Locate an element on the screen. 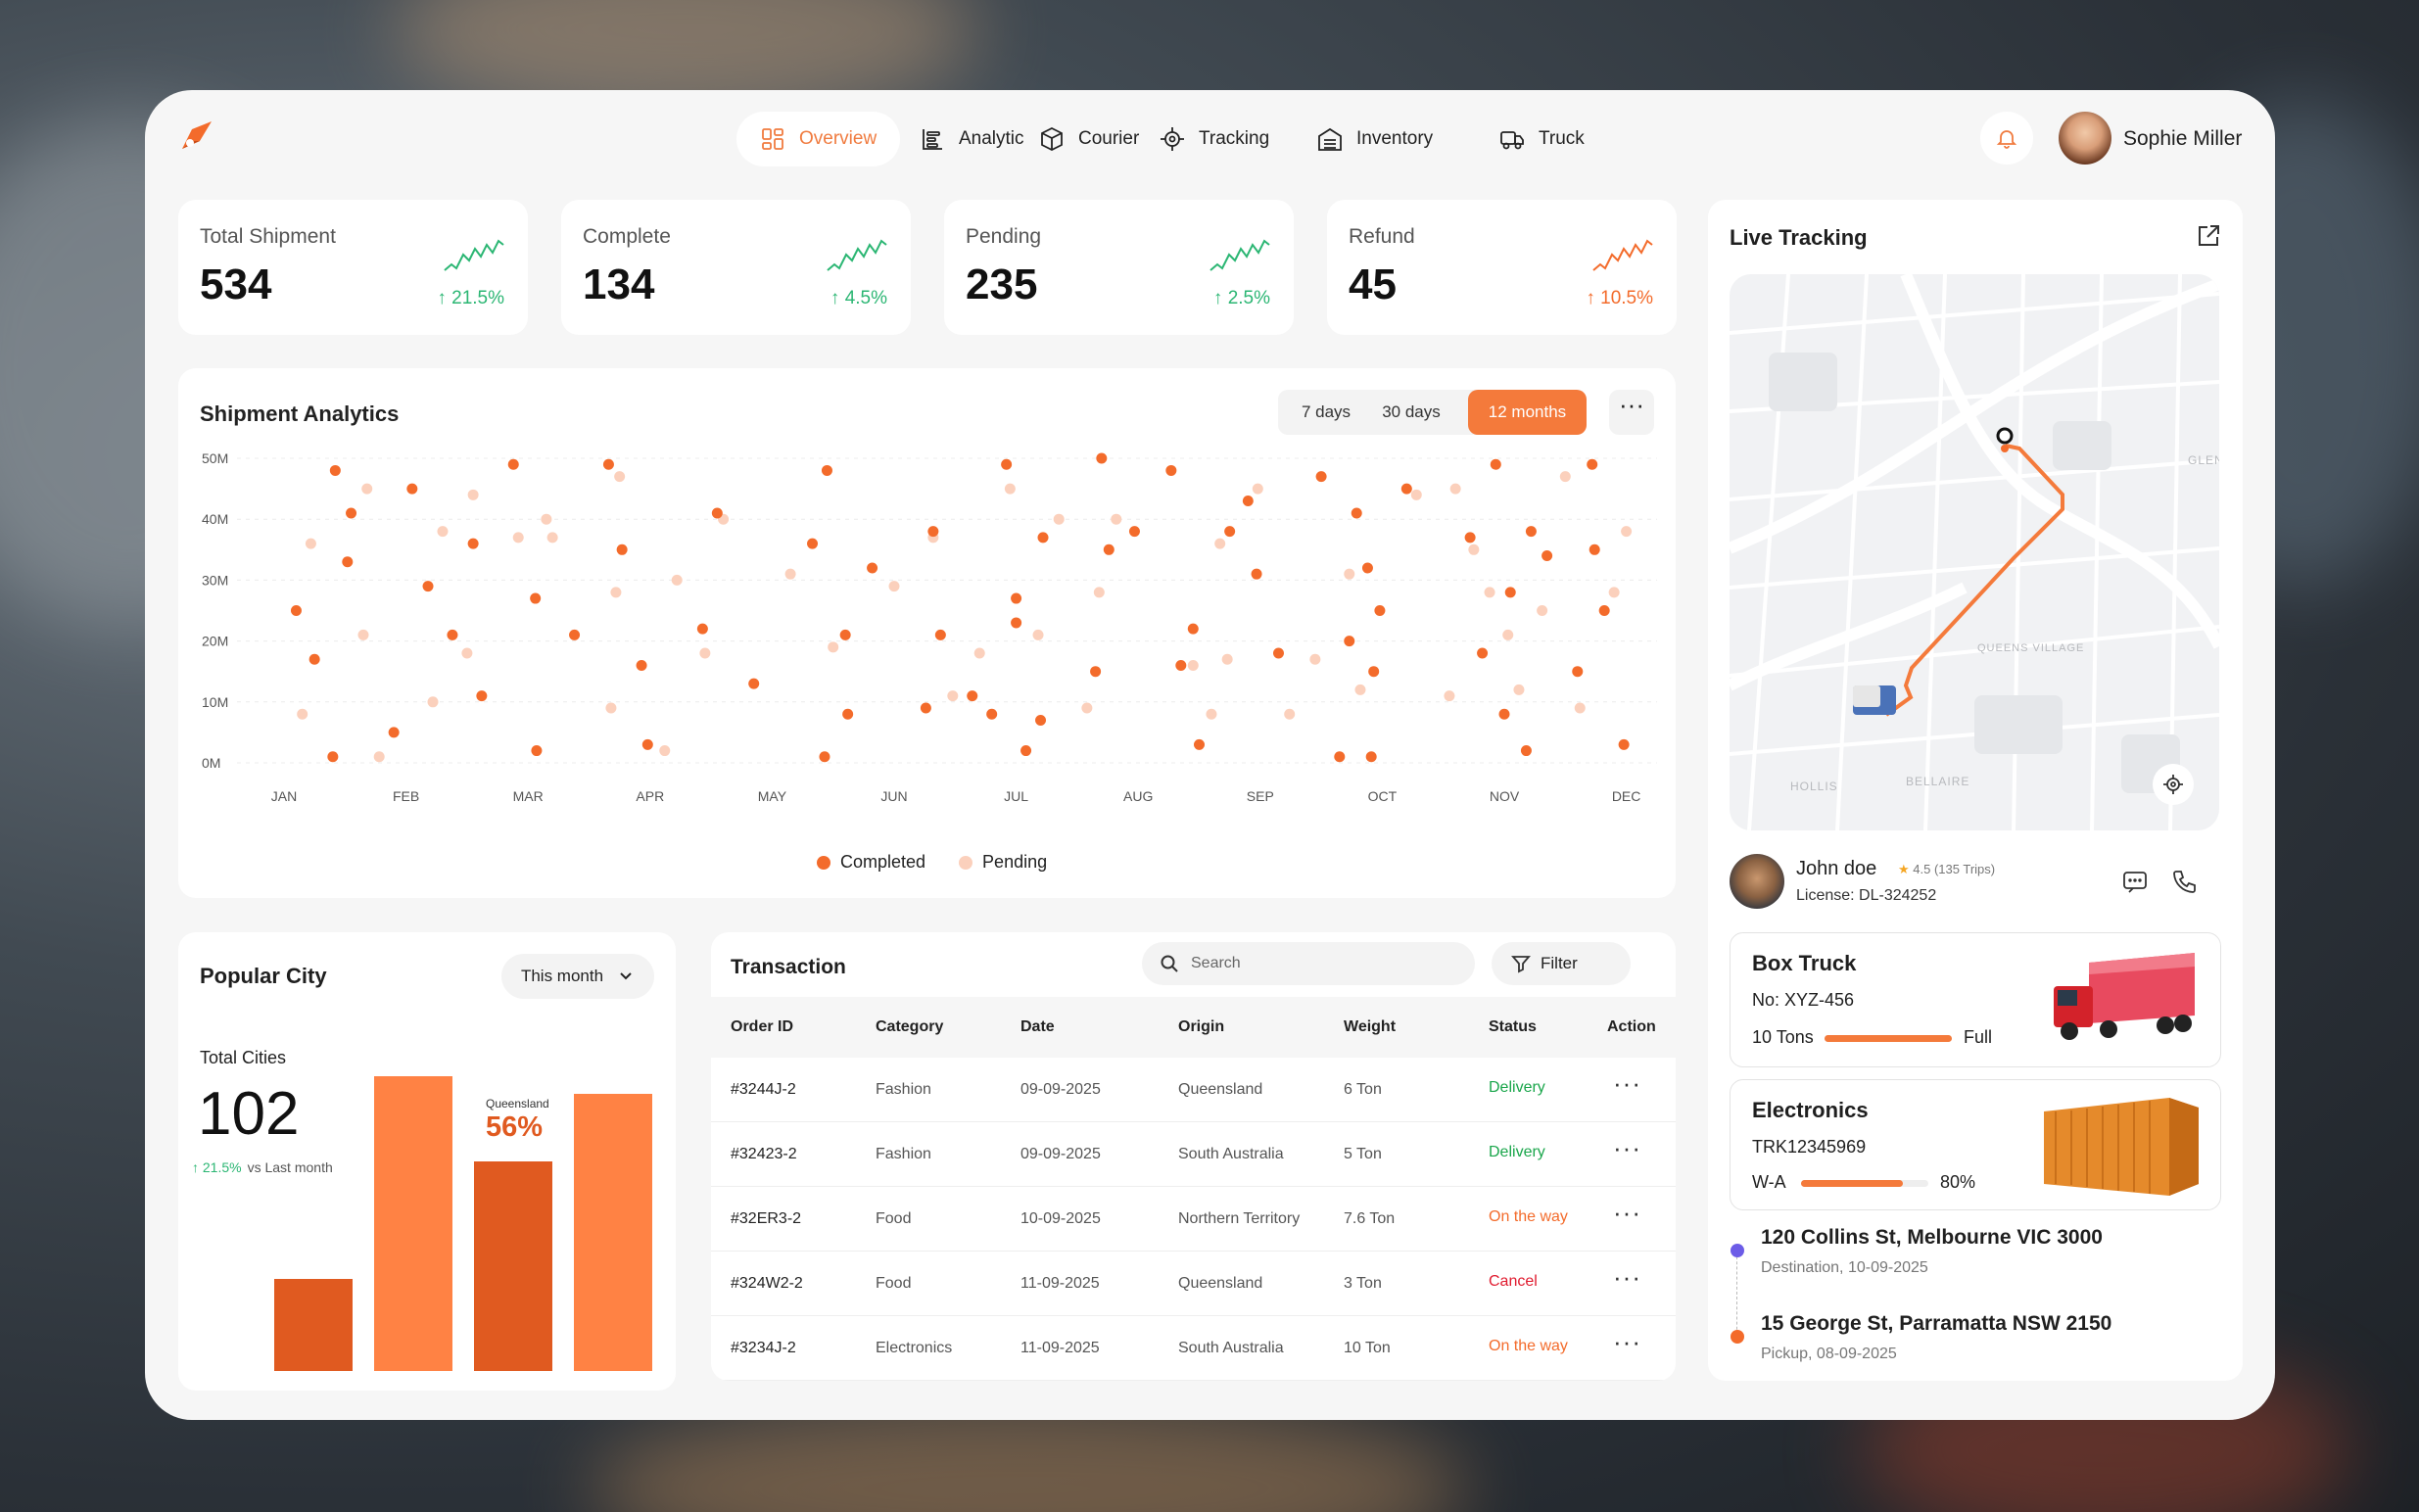  external-link-icon is located at coordinates (2208, 236).